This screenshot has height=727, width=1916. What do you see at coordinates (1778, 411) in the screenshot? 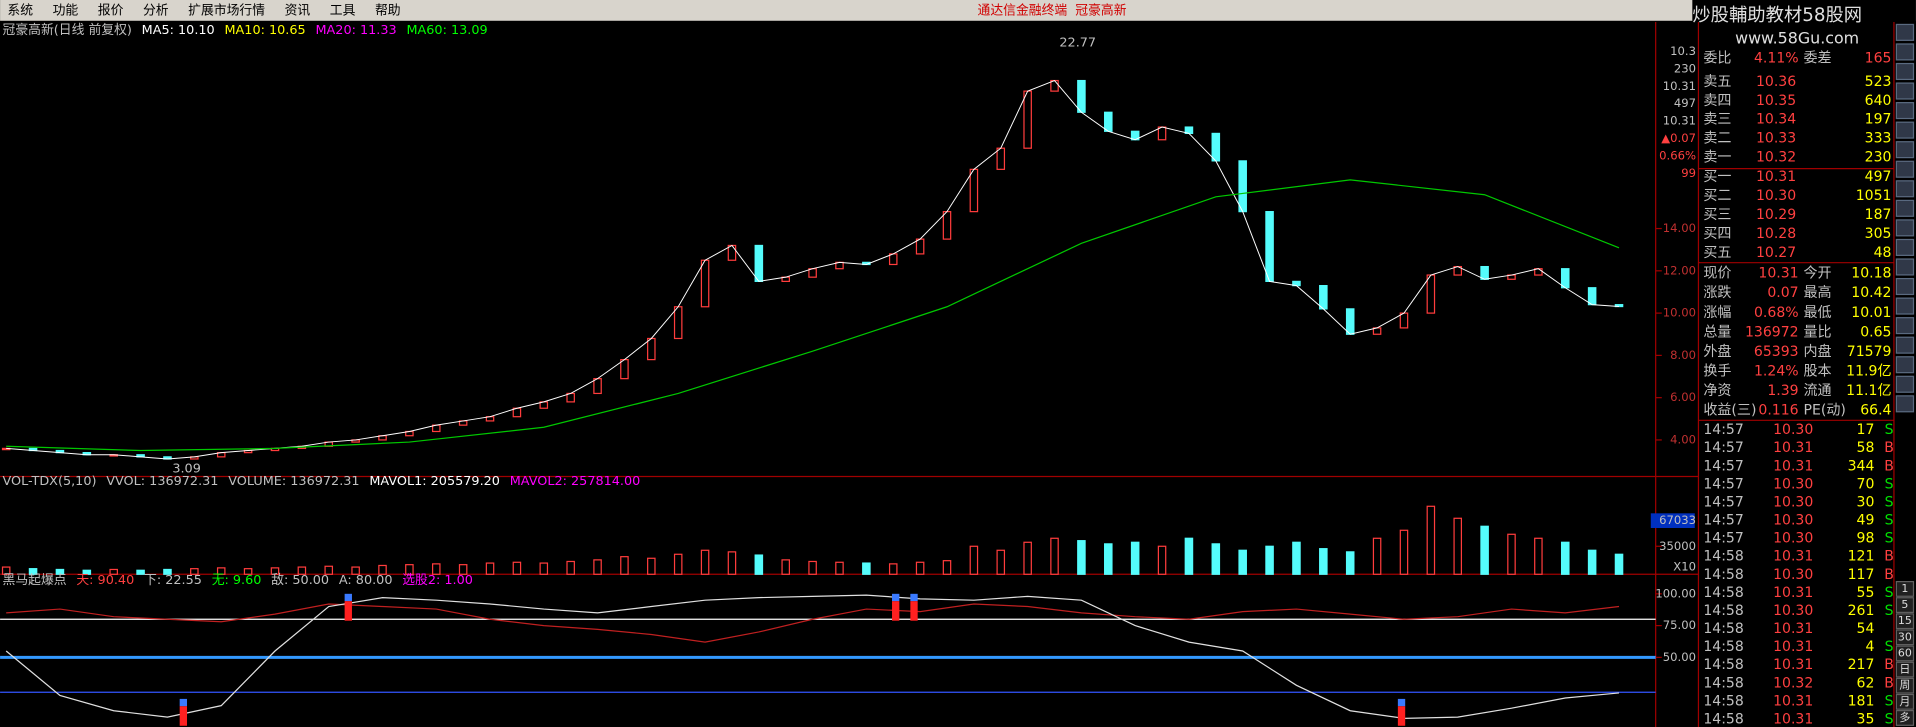
I see `cell: 0.116` at bounding box center [1778, 411].